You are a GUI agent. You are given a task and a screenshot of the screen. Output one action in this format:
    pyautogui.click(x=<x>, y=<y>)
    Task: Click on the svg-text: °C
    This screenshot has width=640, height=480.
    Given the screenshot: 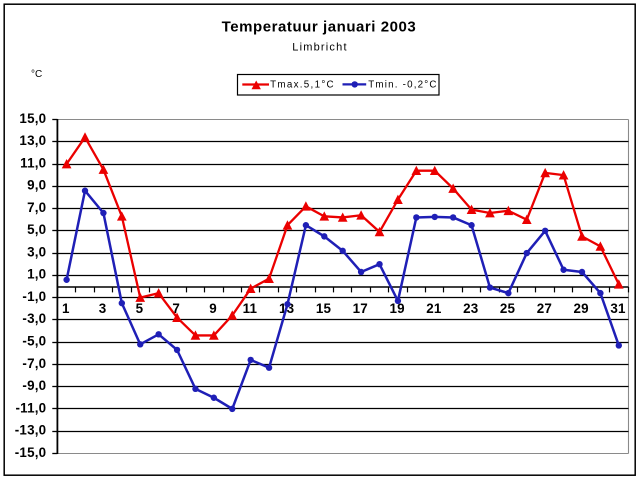 What is the action you would take?
    pyautogui.click(x=36, y=74)
    